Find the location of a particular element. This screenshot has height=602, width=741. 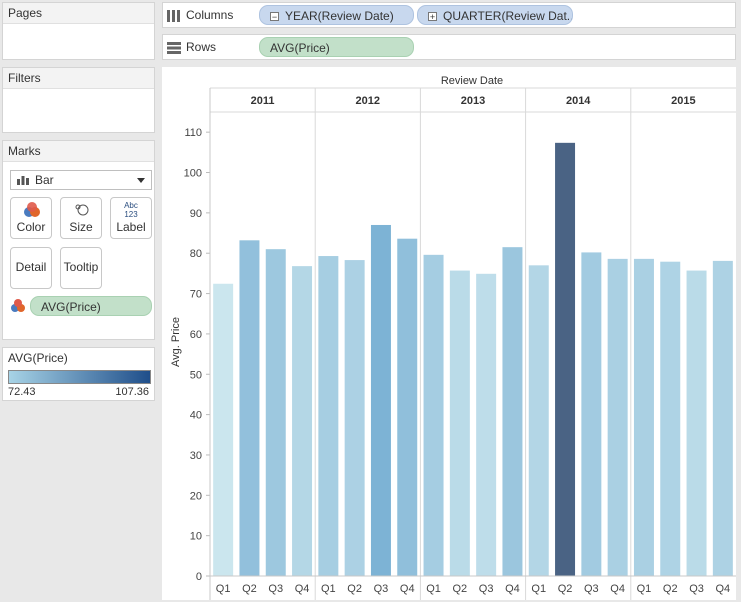

y-tick-label: 90 is located at coordinates (196, 214).